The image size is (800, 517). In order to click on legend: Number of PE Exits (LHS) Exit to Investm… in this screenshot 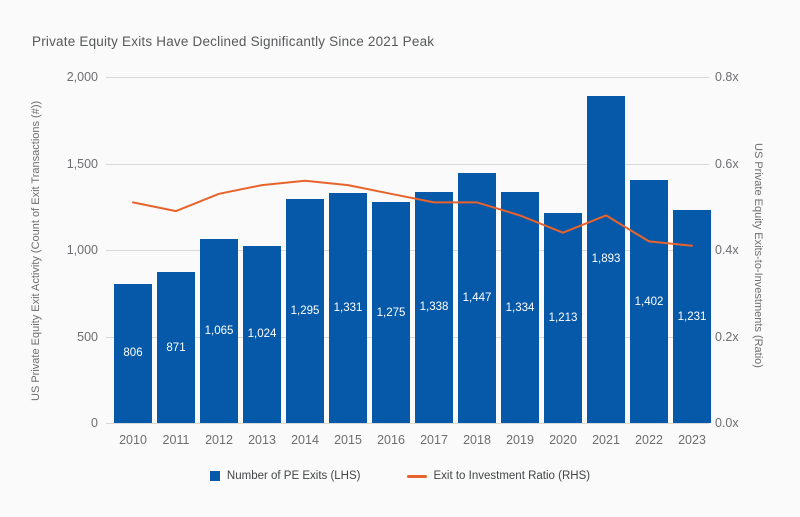, I will do `click(400, 476)`.